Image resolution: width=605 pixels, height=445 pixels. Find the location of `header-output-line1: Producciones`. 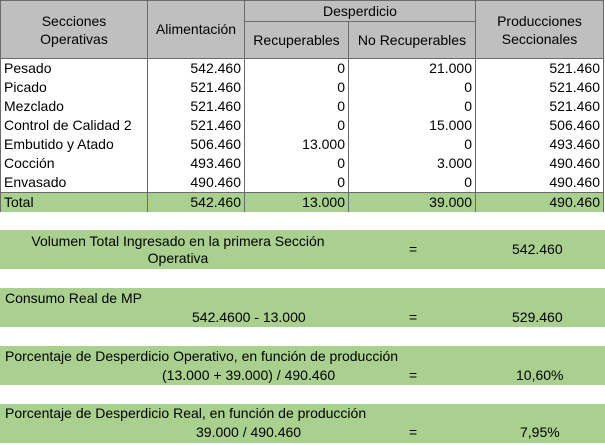

header-output-line1: Producciones is located at coordinates (539, 20).